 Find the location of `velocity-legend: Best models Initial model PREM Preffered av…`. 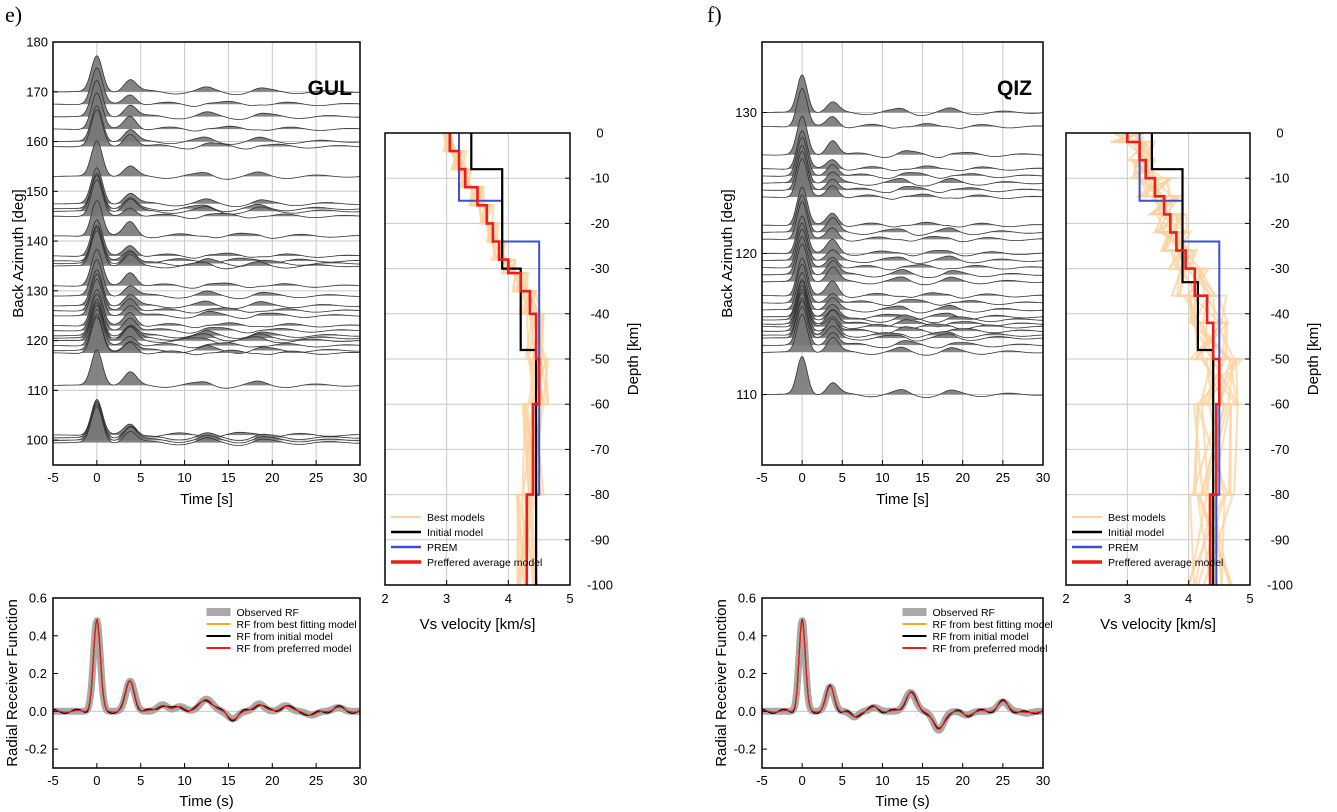

velocity-legend: Best models Initial model PREM Preffered av… is located at coordinates (466, 540).